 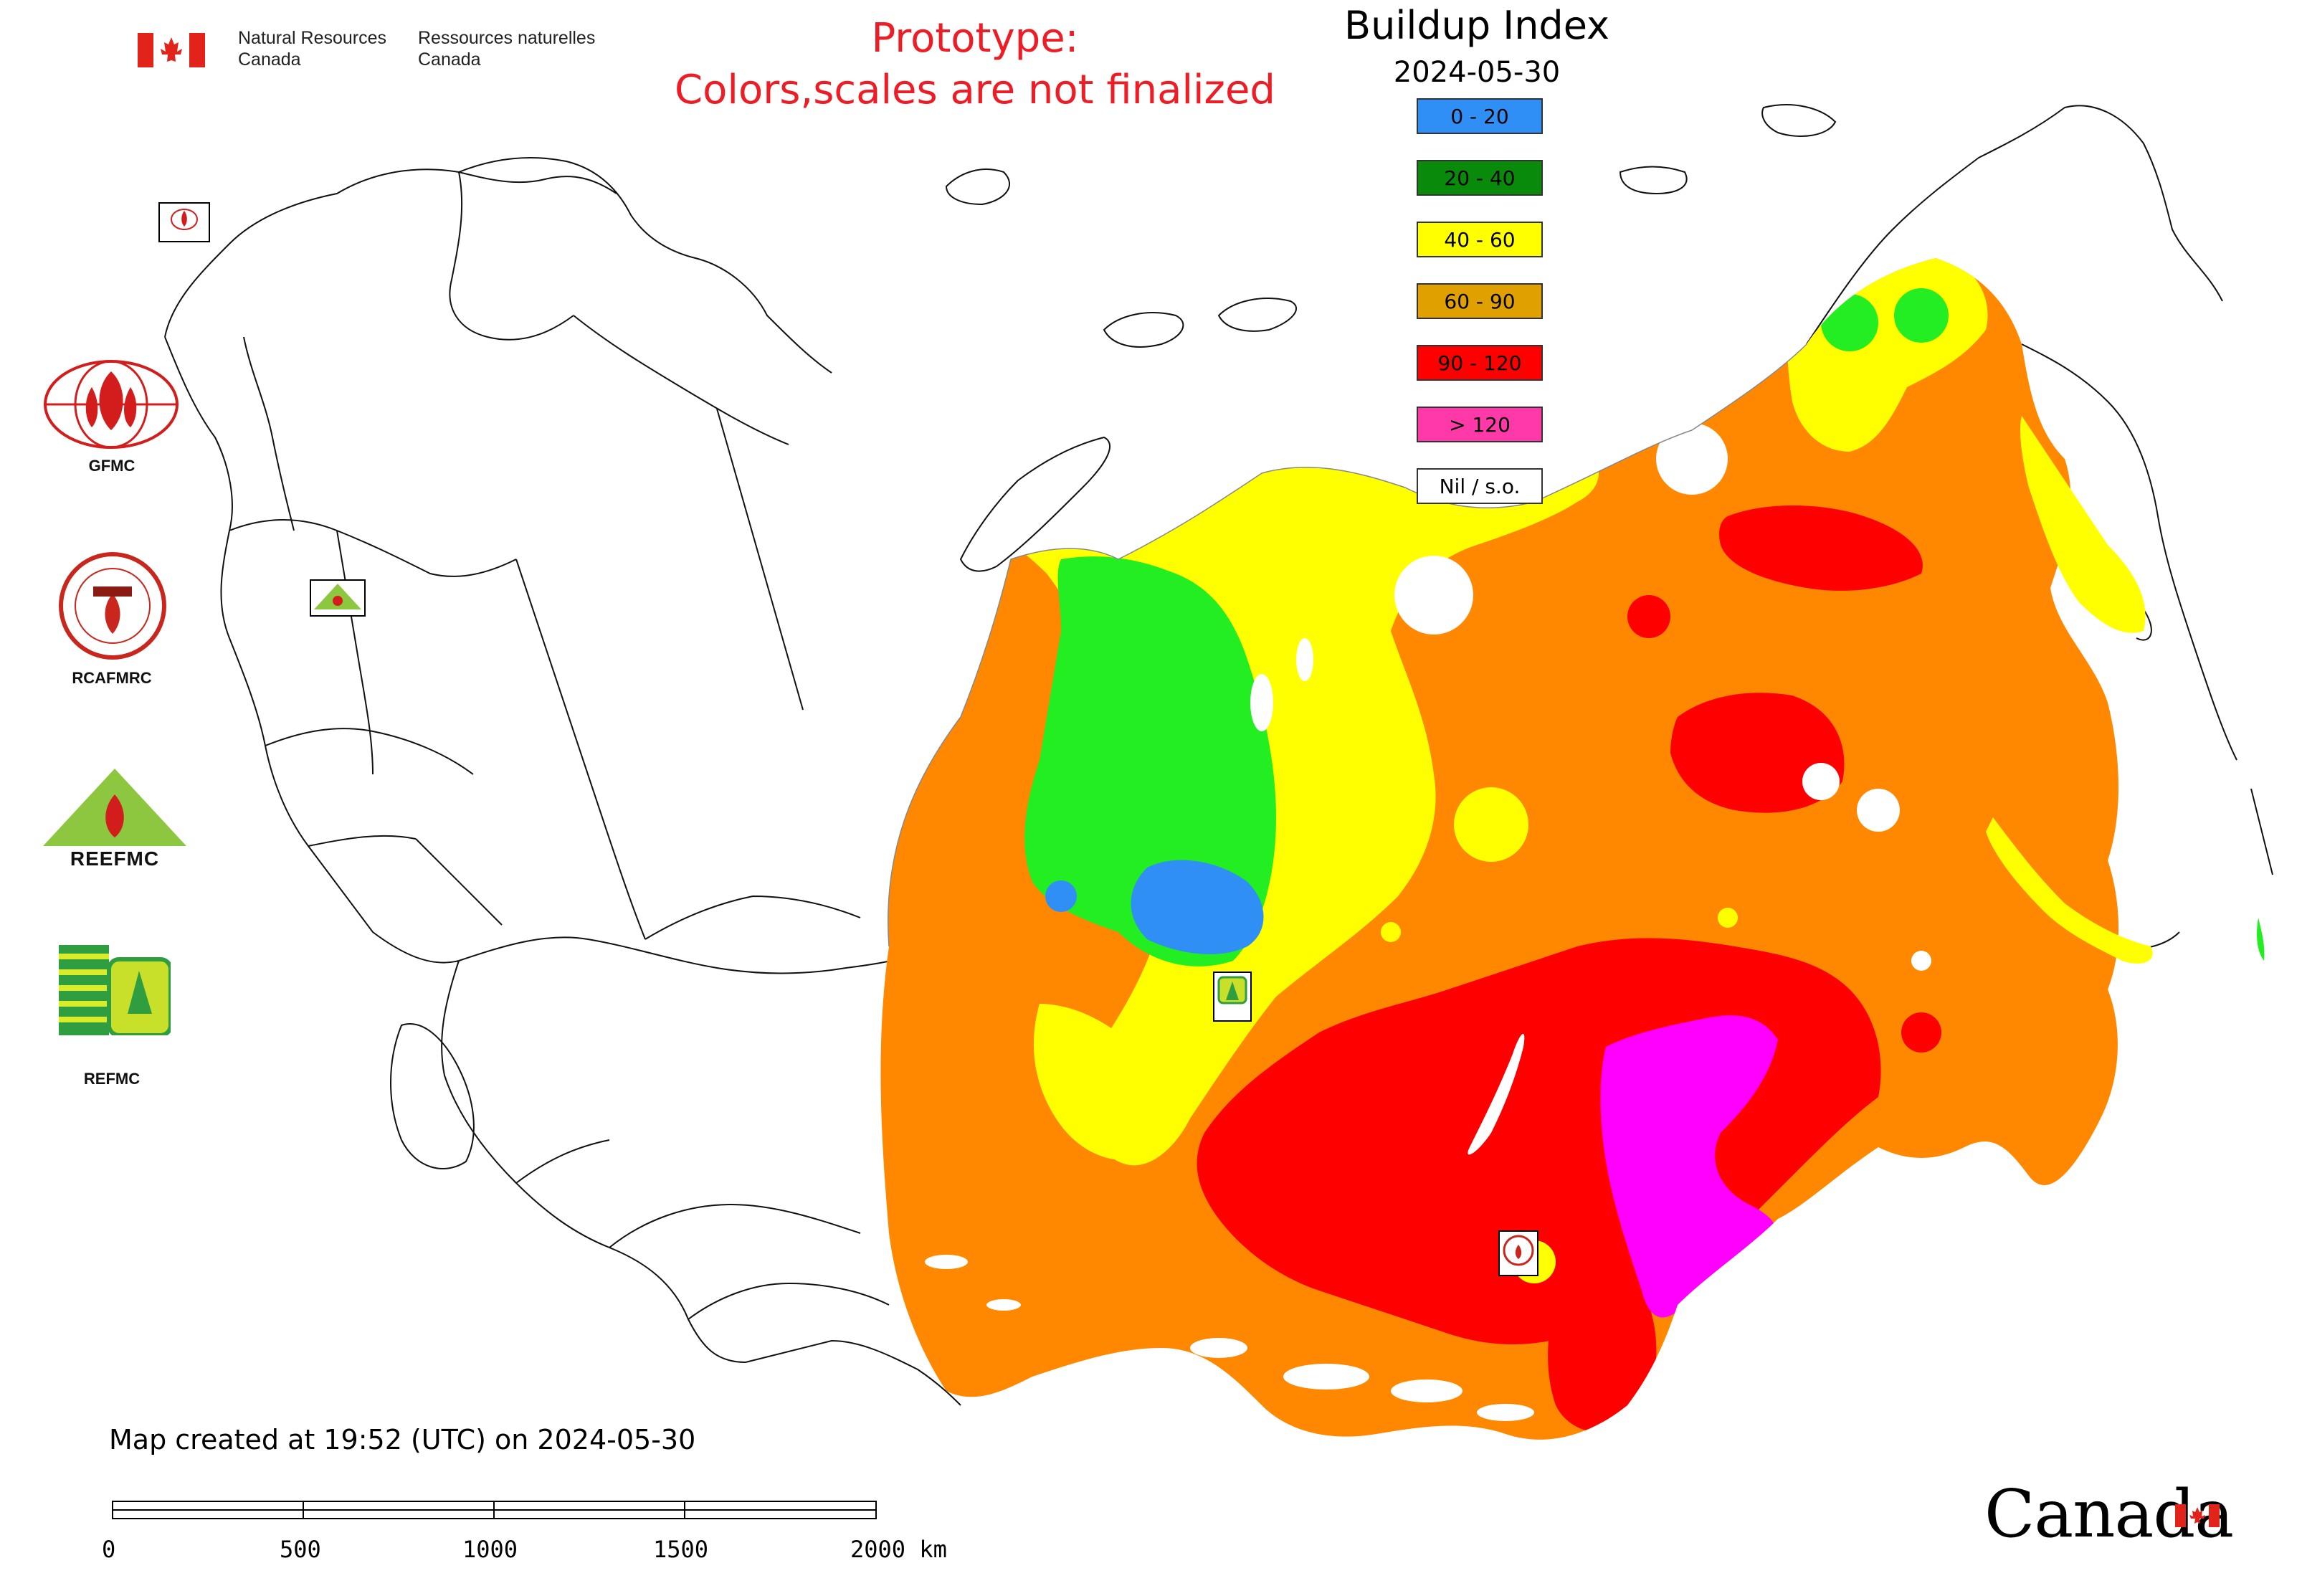 What do you see at coordinates (975, 90) in the screenshot?
I see `prototype-line2: Colors,scales are not finalized` at bounding box center [975, 90].